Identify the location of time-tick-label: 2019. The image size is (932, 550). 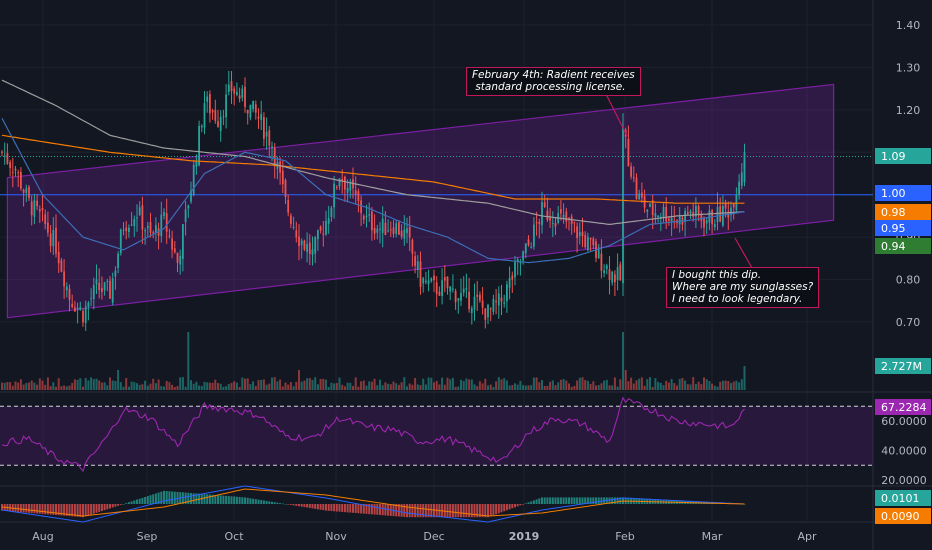
(524, 536).